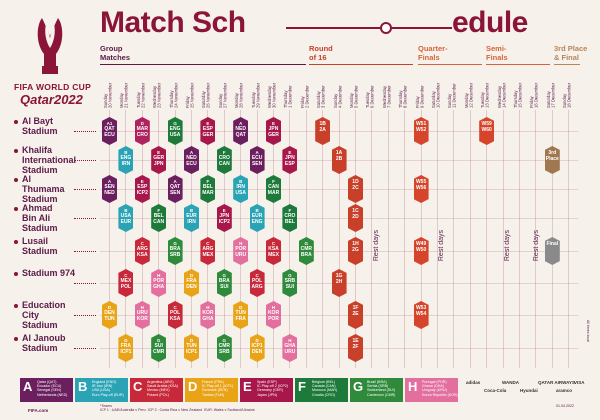  What do you see at coordinates (159, 283) in the screenshot?
I see `match-badge: H POR GHA` at bounding box center [159, 283].